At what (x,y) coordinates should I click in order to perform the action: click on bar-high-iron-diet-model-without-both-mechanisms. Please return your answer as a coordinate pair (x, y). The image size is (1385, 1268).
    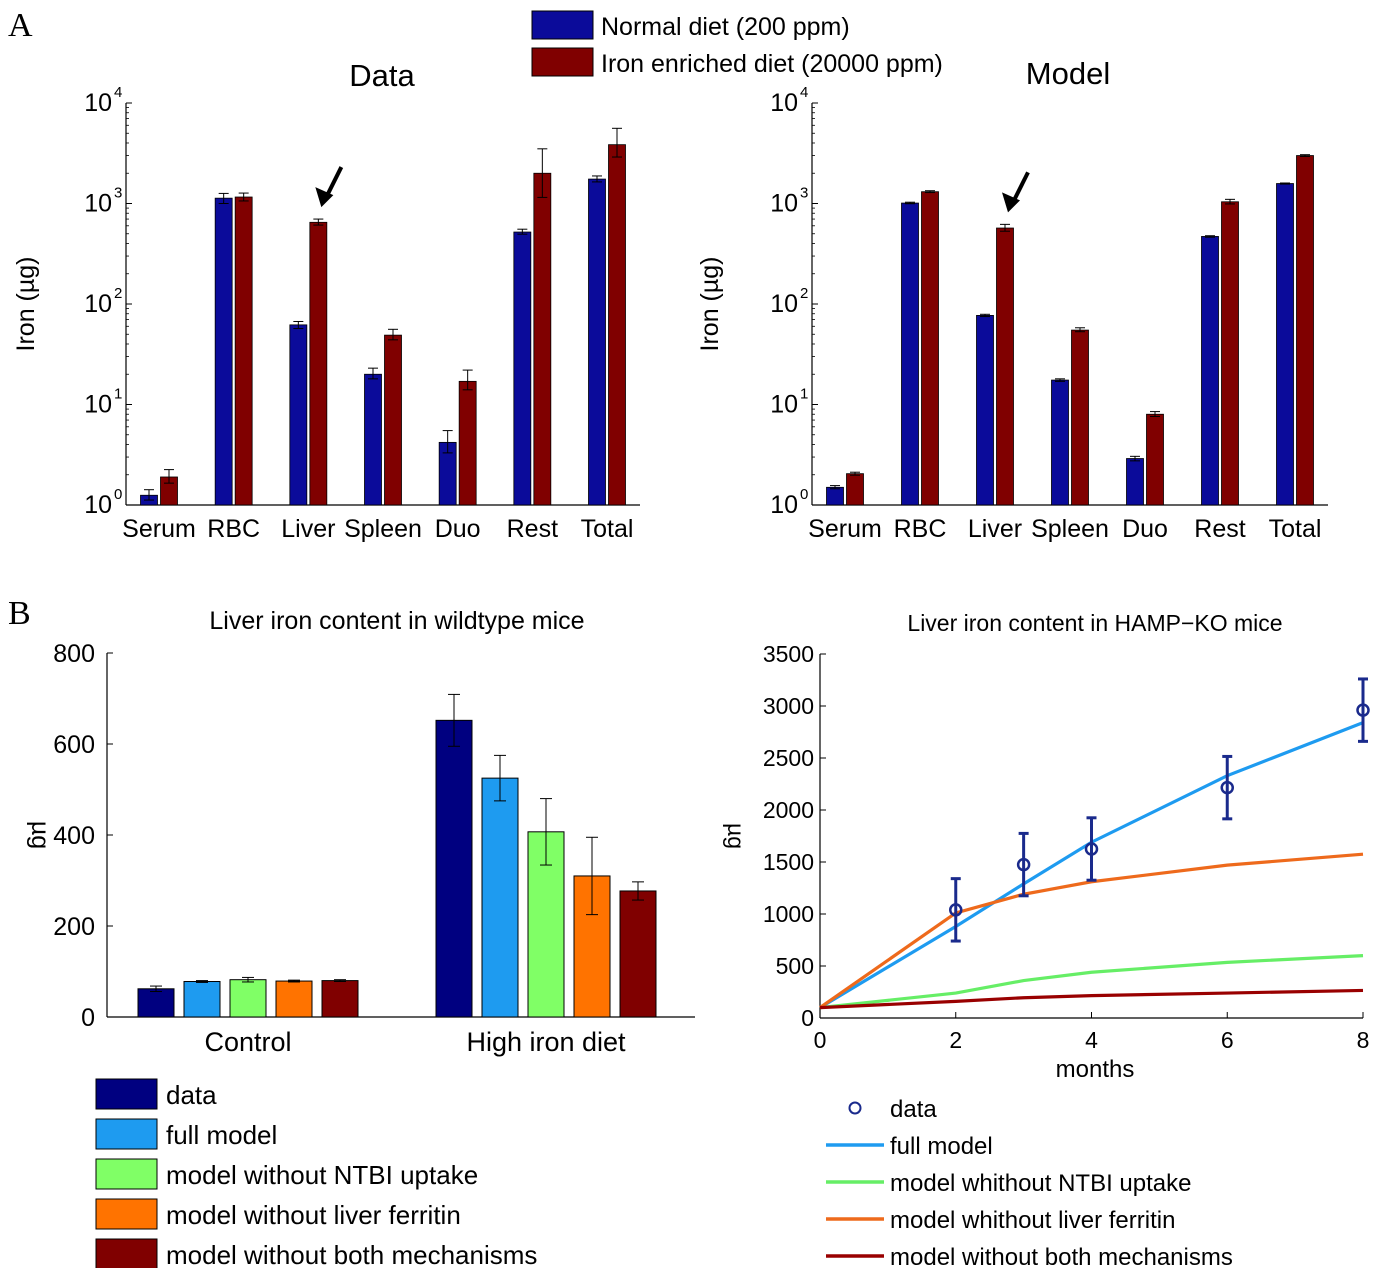
    Looking at the image, I should click on (638, 954).